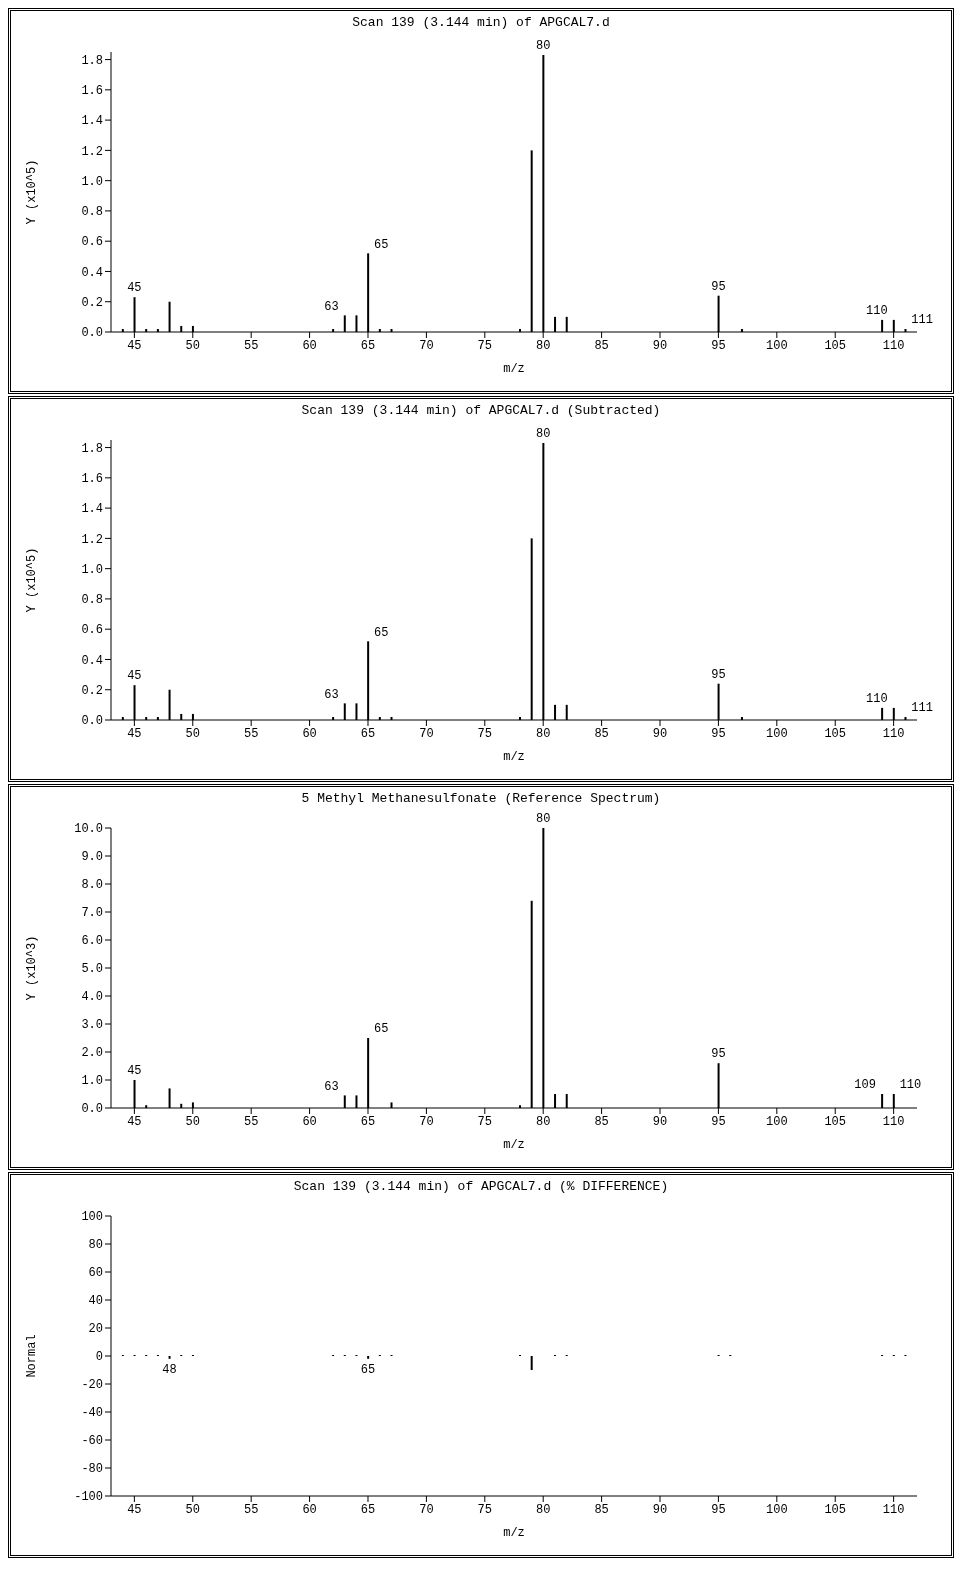 This screenshot has height=1584, width=962. I want to click on y-axis-title: Normal, so click(32, 1356).